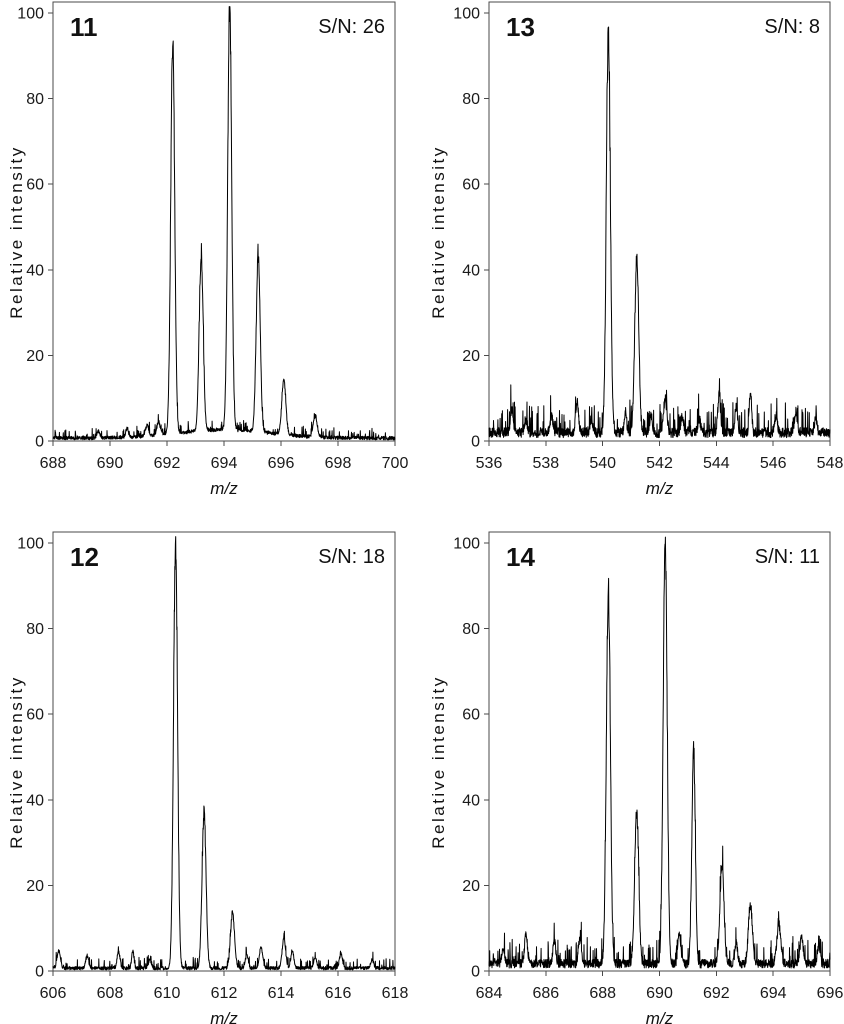  What do you see at coordinates (338, 993) in the screenshot?
I see `svg-text: 616` at bounding box center [338, 993].